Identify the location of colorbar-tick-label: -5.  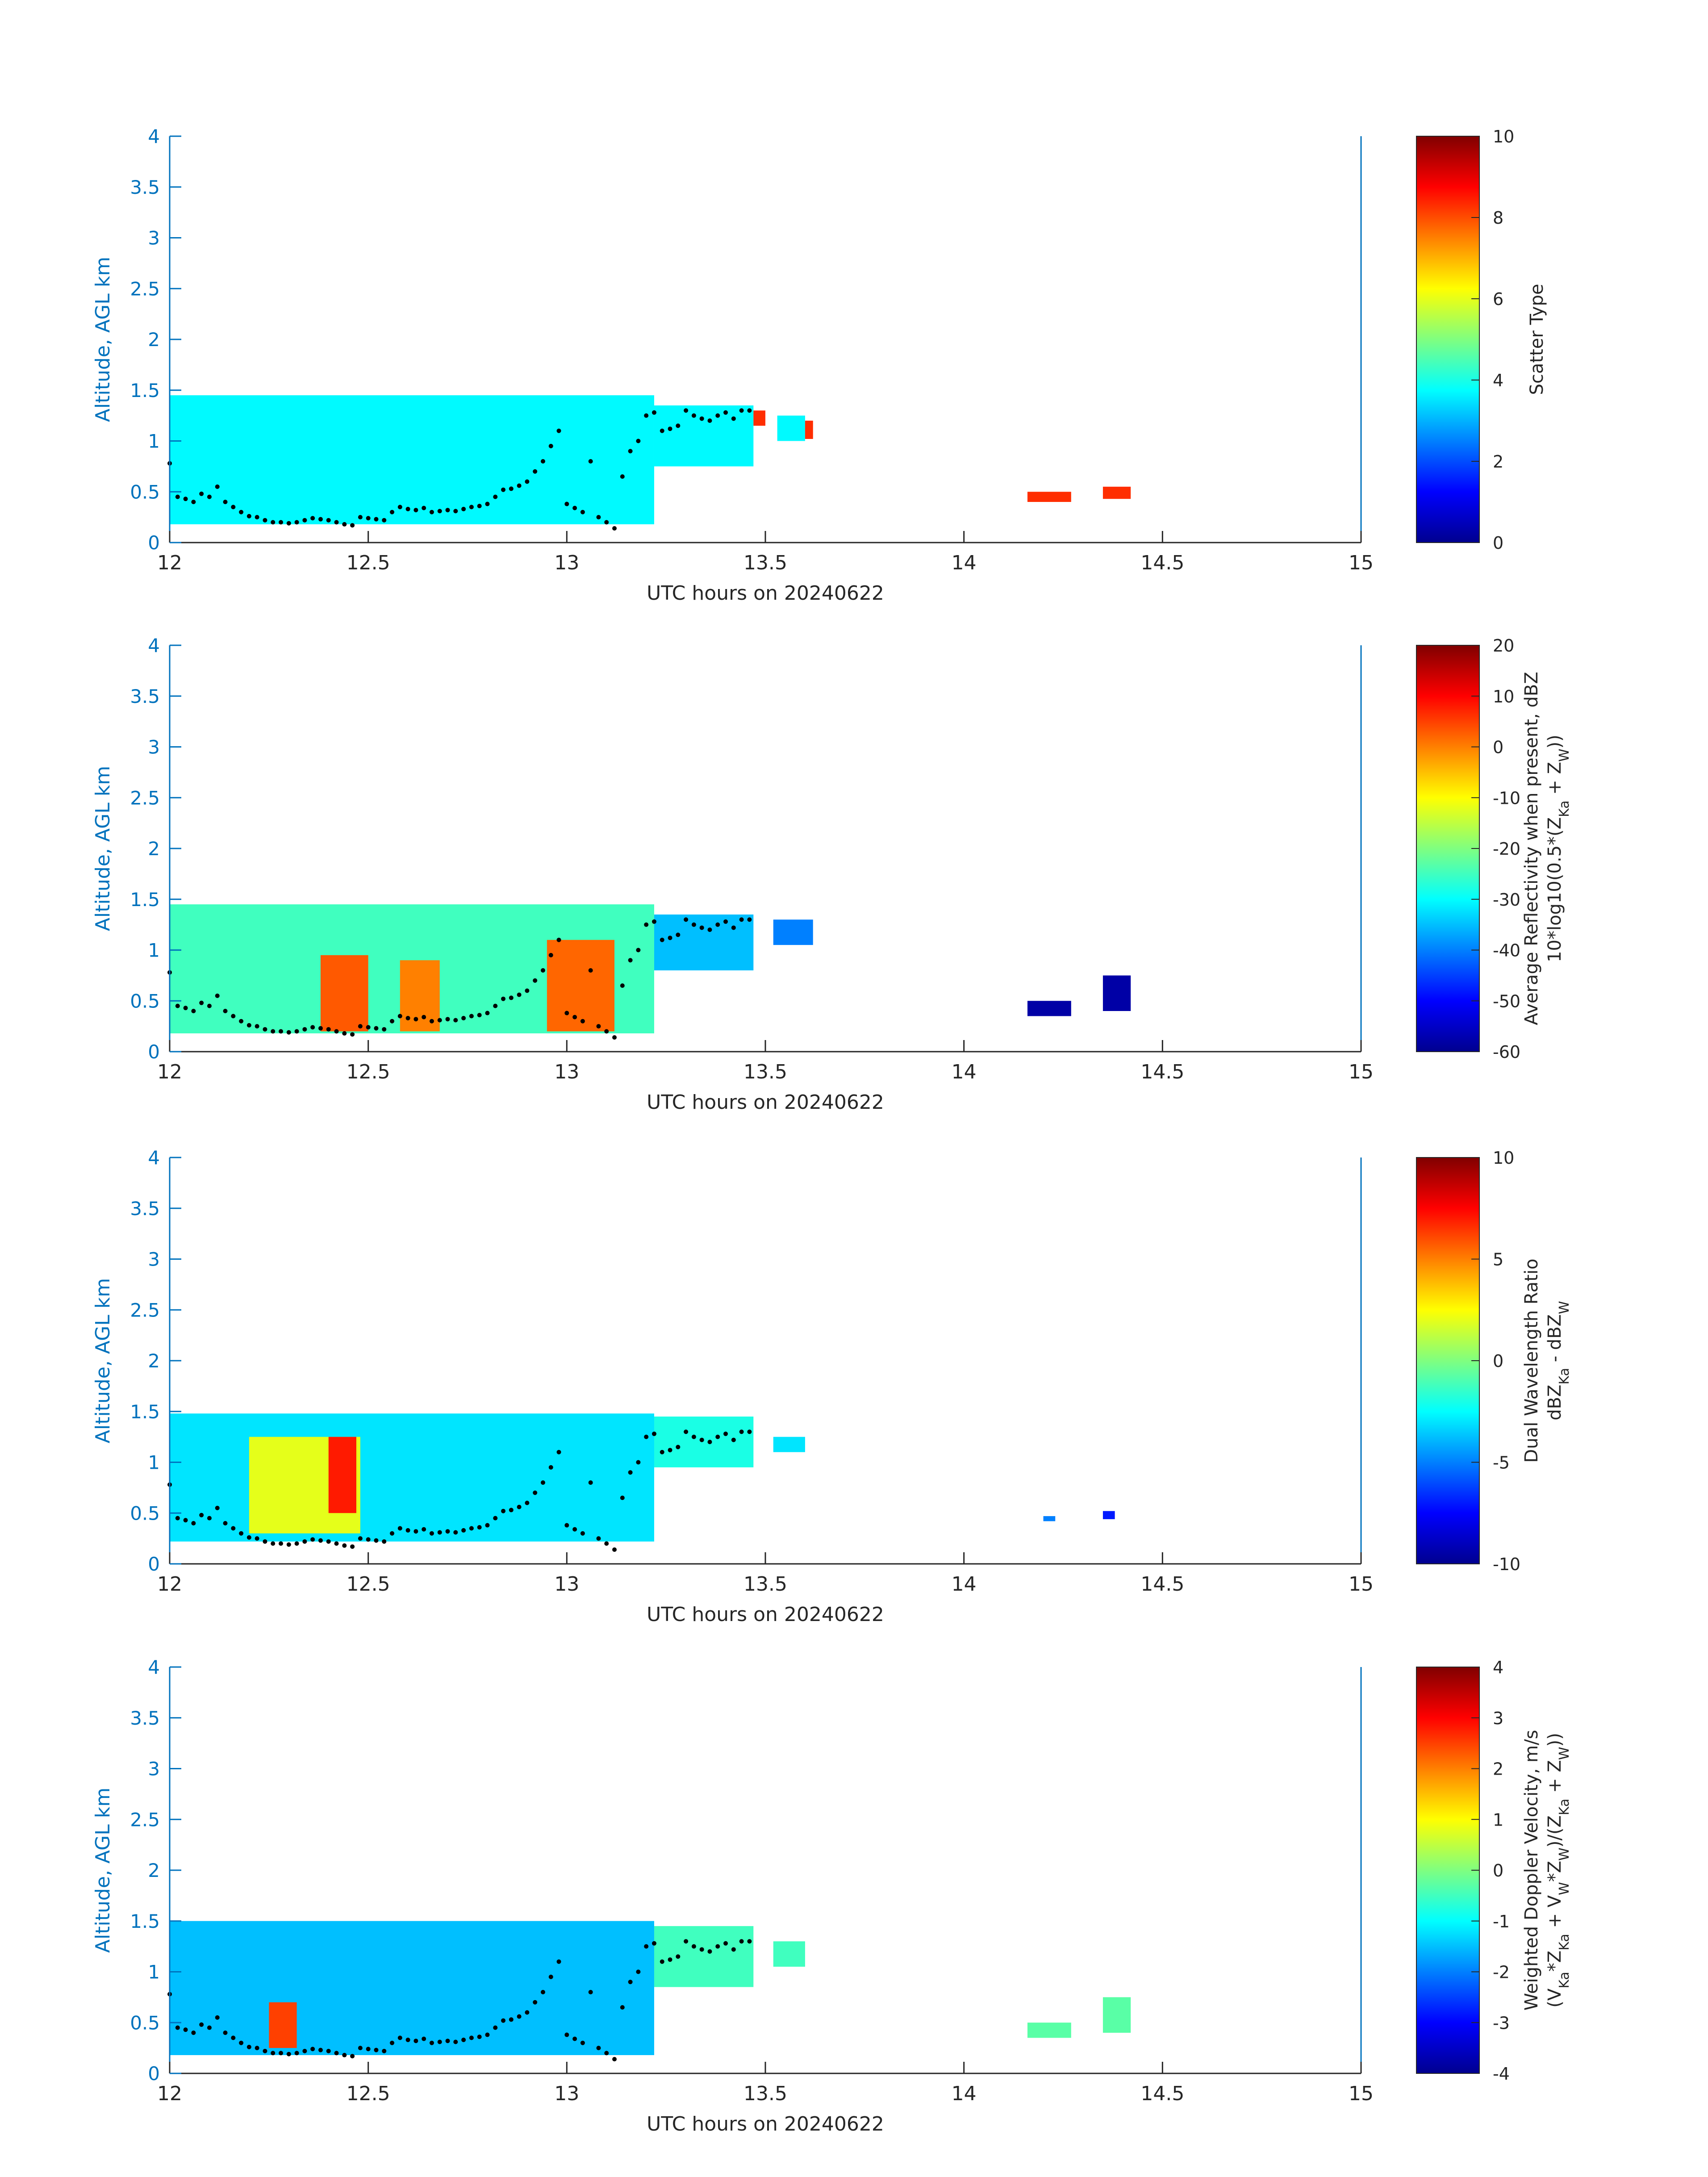
(1501, 1463).